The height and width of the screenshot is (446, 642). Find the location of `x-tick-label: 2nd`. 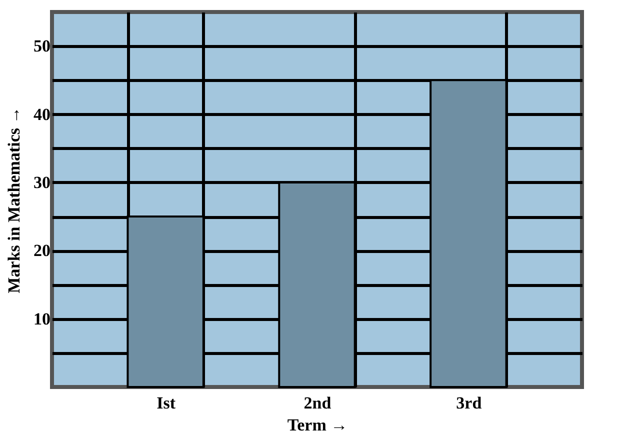

x-tick-label: 2nd is located at coordinates (318, 403).